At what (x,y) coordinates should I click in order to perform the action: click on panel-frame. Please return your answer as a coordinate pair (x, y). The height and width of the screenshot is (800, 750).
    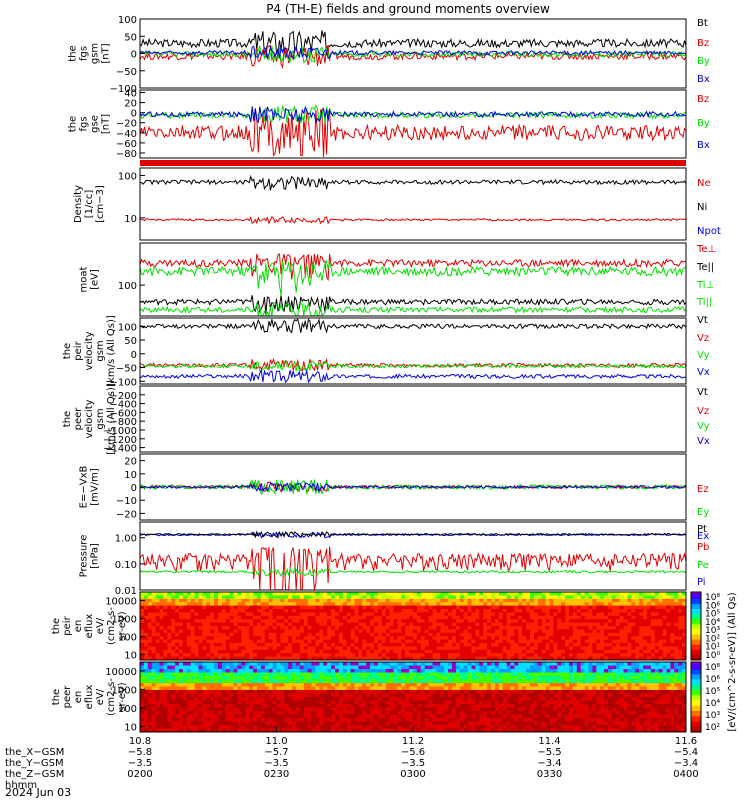
    Looking at the image, I should click on (413, 204).